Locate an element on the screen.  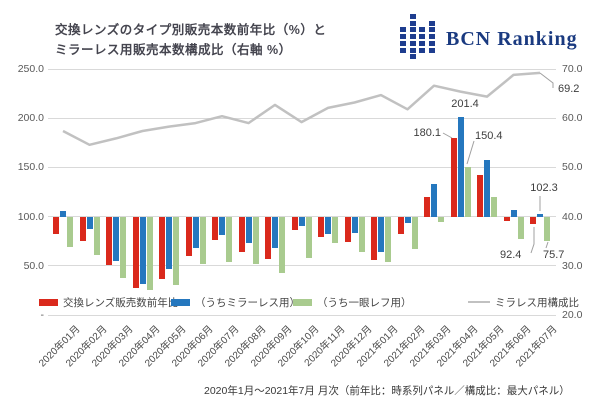
bar-（うちミラーレス用）-2020年12月 is located at coordinates (354, 225).